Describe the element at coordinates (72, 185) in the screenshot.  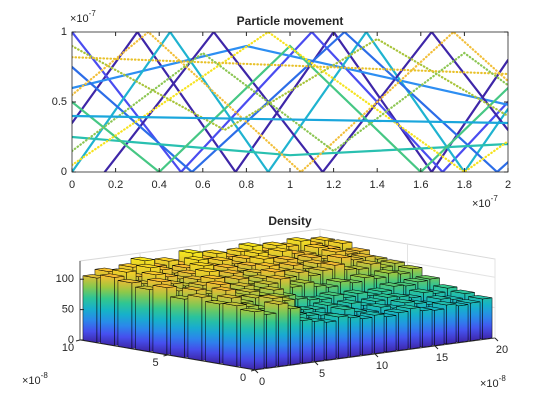
I see `x-tick-label: 0` at that location.